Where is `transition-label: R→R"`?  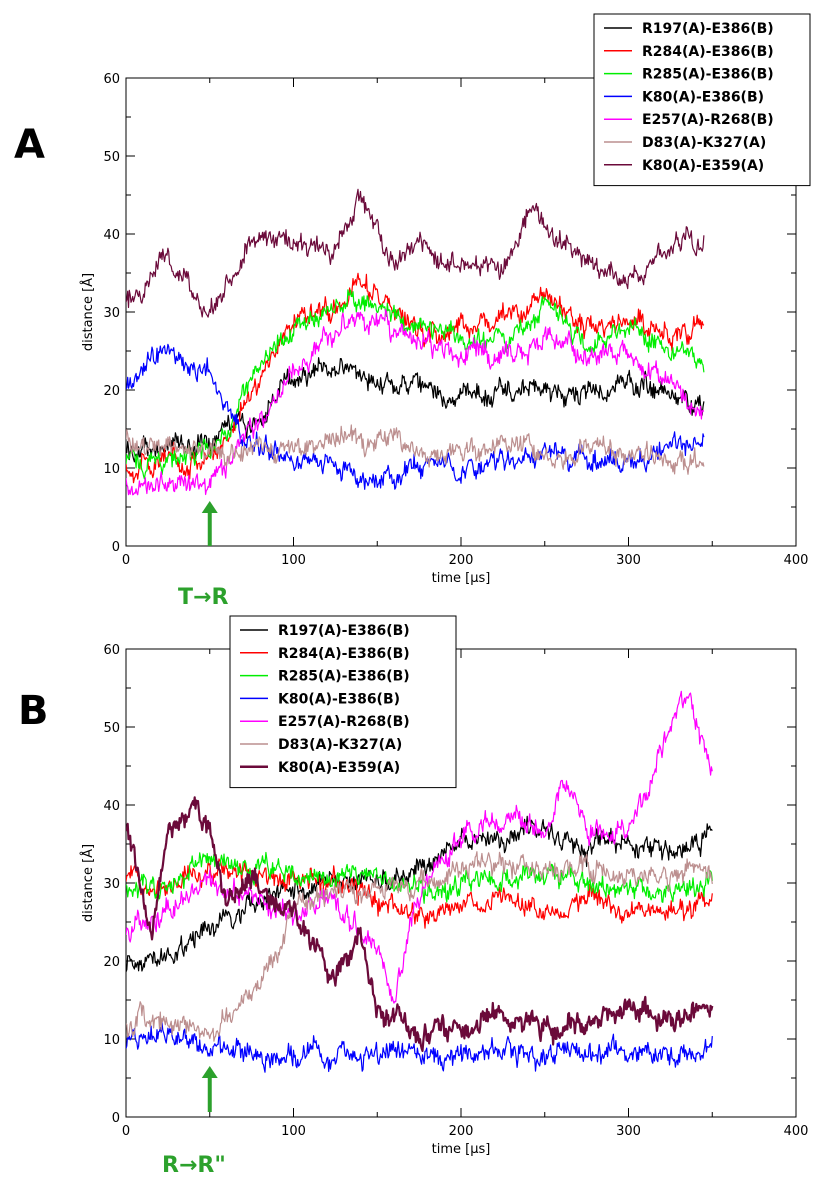 transition-label: R→R" is located at coordinates (194, 1165).